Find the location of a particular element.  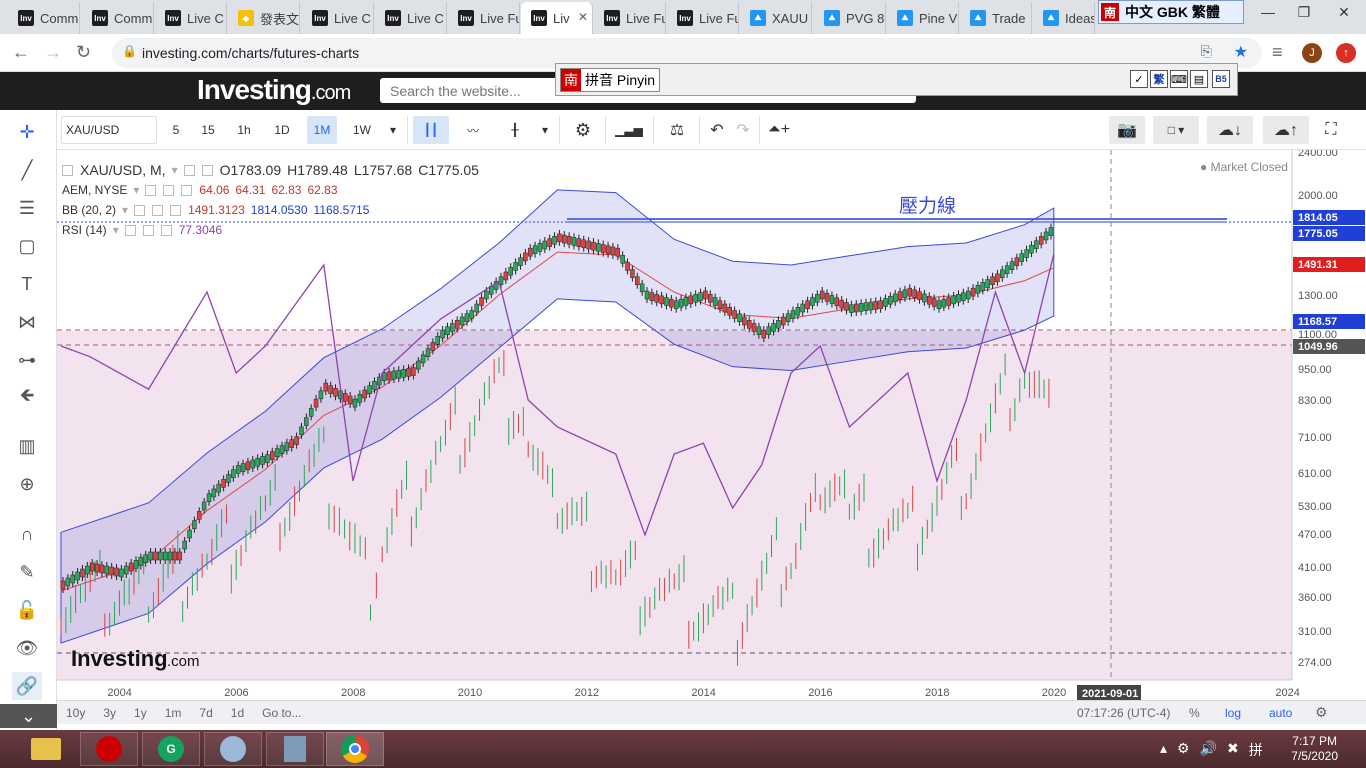

browser-tab: ⛰ XAUU is located at coordinates (776, 18).